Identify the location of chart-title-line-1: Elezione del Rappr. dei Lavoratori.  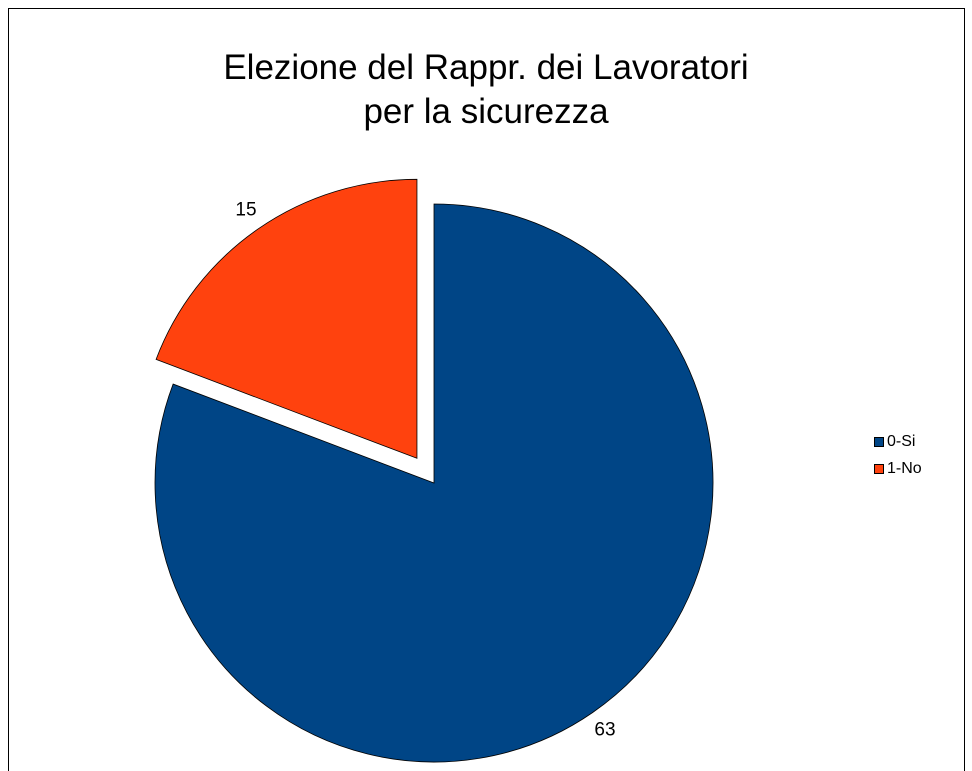
(486, 67).